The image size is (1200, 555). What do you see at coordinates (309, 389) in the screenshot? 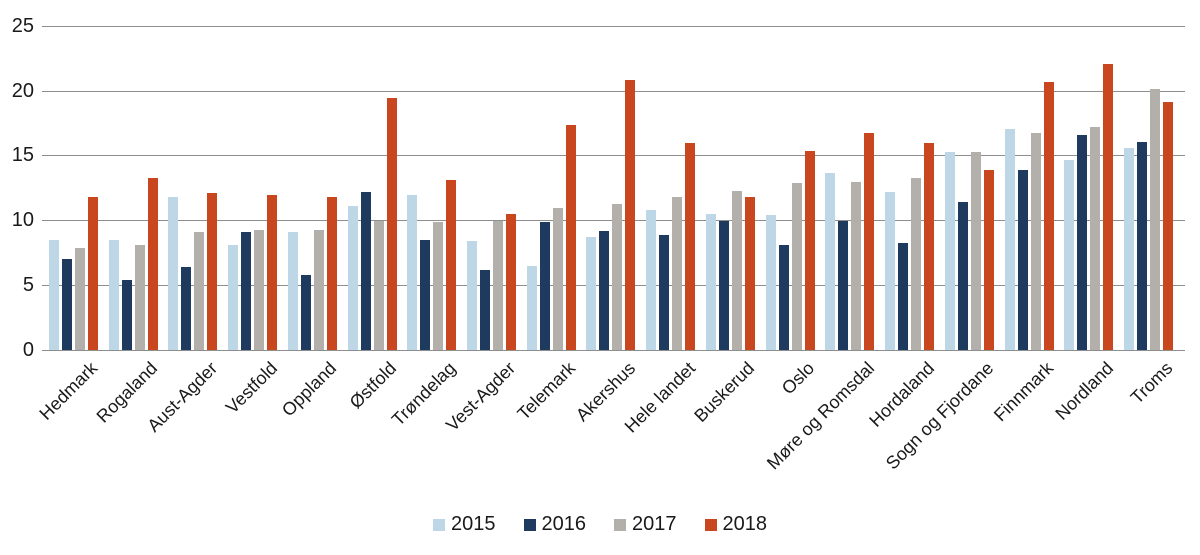
I see `x-axis-label: Oppland` at bounding box center [309, 389].